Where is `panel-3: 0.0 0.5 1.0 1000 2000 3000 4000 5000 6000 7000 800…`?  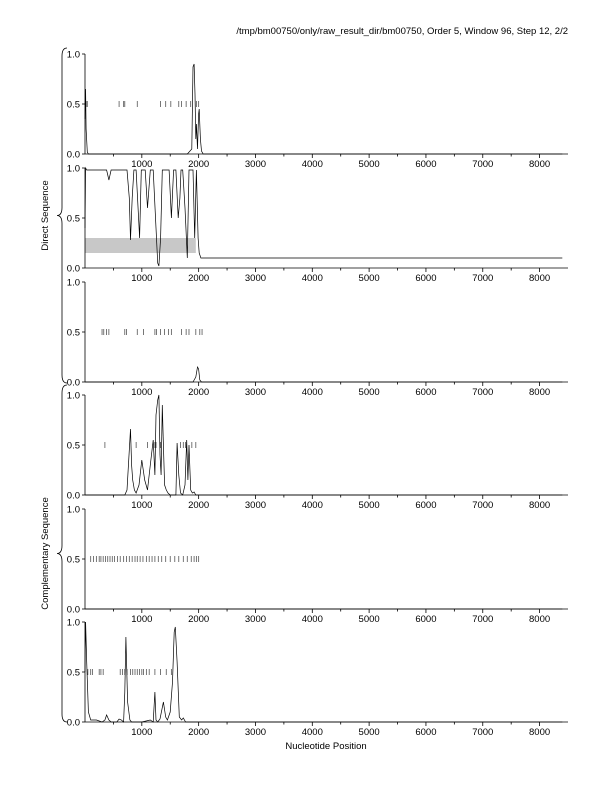 panel-3: 0.0 0.5 1.0 1000 2000 3000 4000 5000 6000 7000 800… is located at coordinates (317, 338).